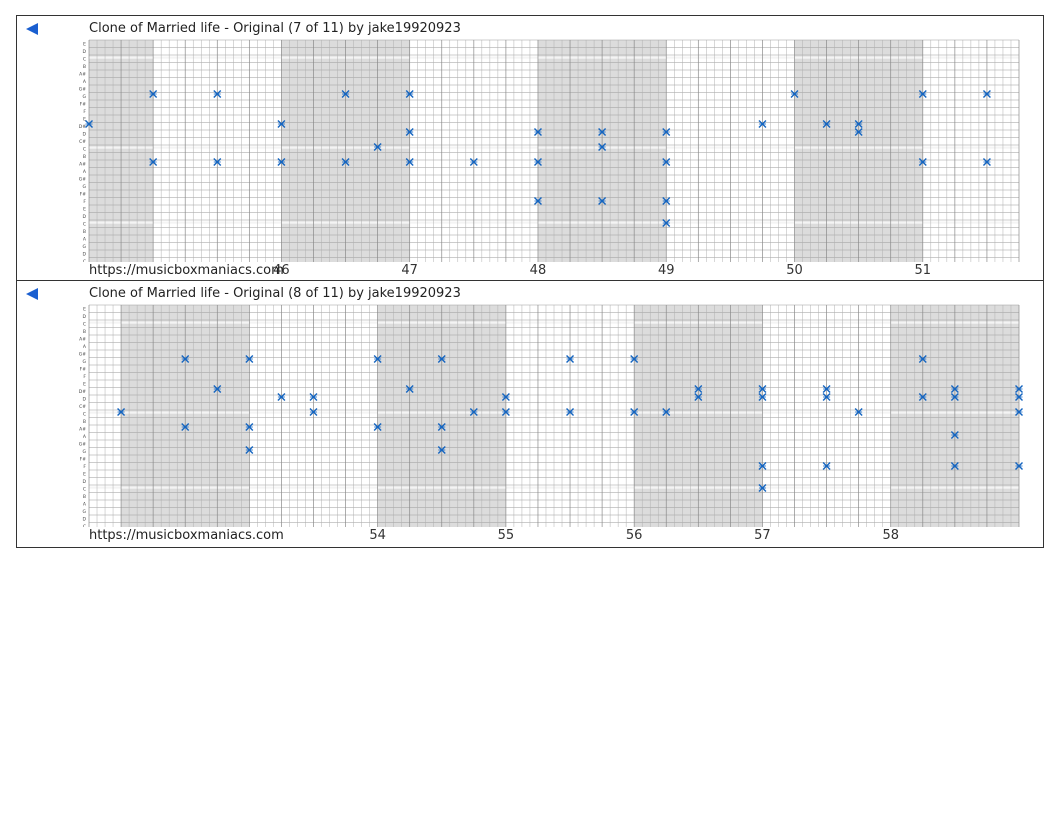  What do you see at coordinates (794, 270) in the screenshot?
I see `measure-number: 50` at bounding box center [794, 270].